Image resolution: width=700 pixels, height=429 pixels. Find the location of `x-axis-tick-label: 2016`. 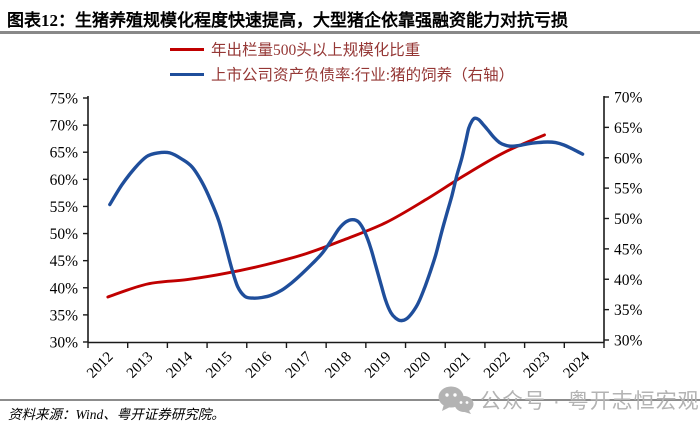

x-axis-tick-label: 2016 is located at coordinates (259, 365).